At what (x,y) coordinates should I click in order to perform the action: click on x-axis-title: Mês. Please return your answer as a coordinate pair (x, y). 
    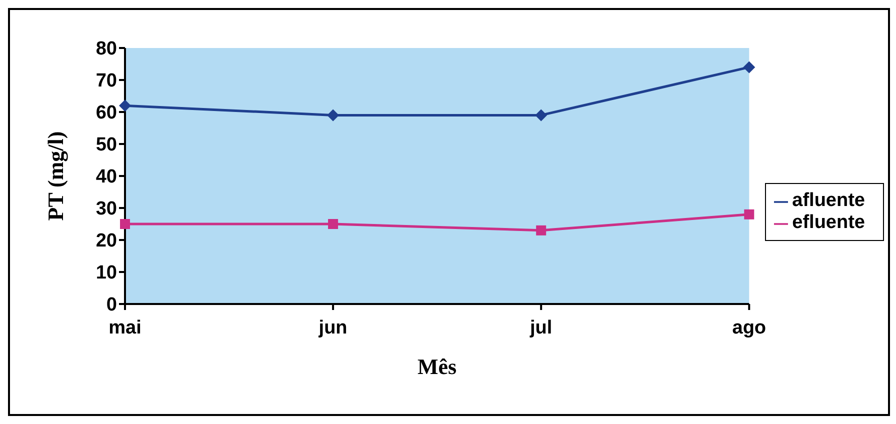
    Looking at the image, I should click on (438, 366).